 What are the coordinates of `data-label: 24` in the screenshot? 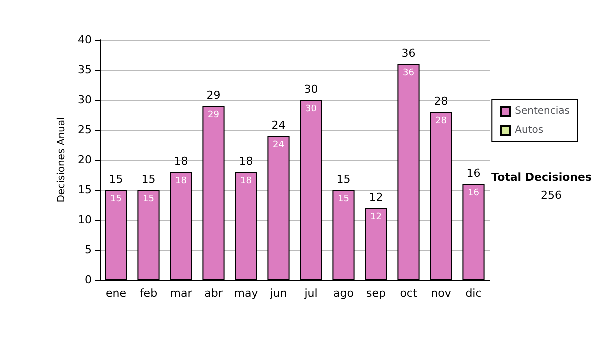 It's located at (279, 145).